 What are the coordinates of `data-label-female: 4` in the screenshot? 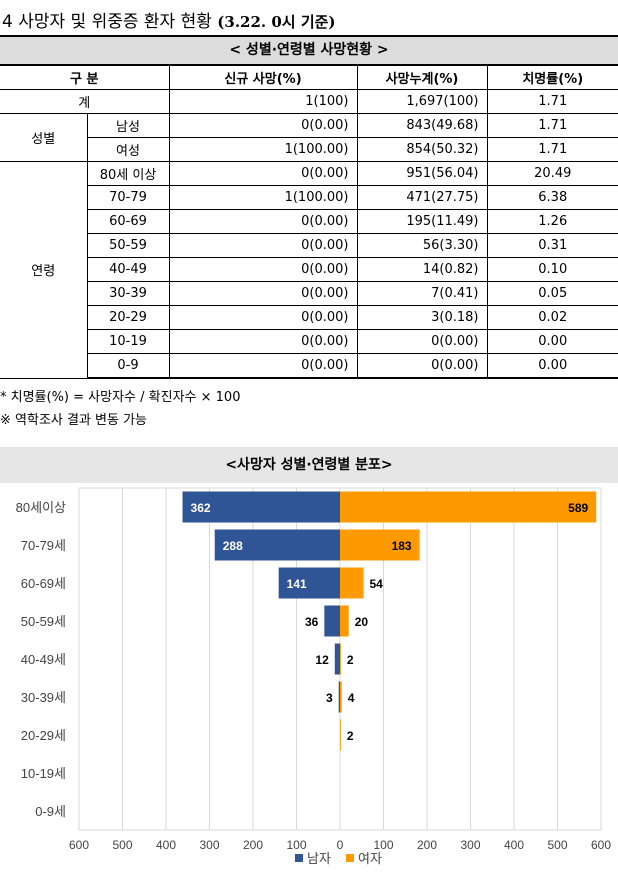 It's located at (351, 698).